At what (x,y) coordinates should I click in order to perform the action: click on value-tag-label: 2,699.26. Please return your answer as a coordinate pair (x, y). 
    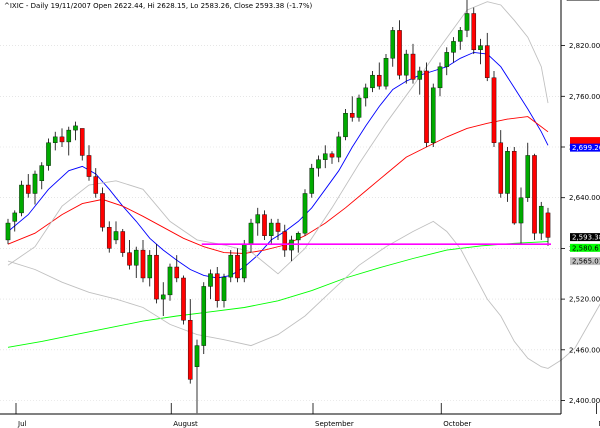
    Looking at the image, I should click on (586, 148).